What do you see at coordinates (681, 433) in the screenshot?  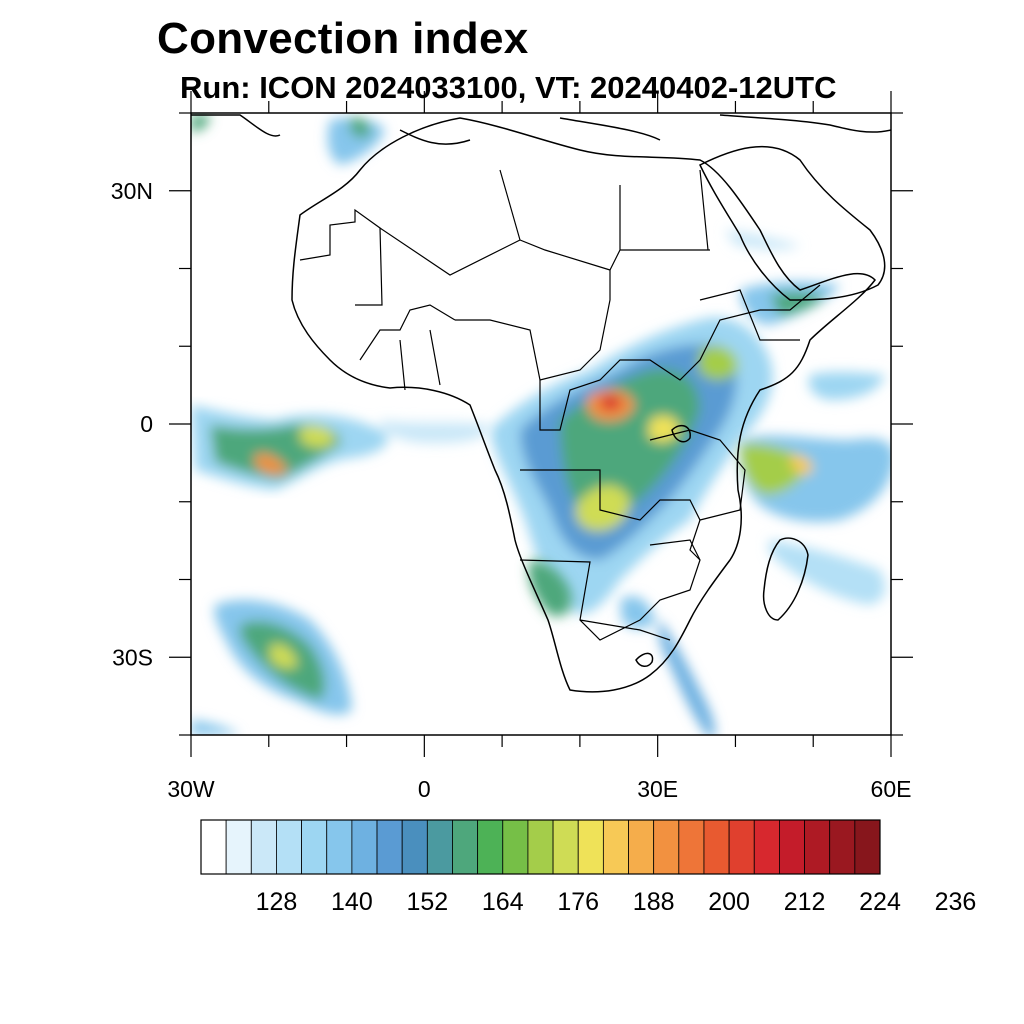 I see `lake-victoria` at bounding box center [681, 433].